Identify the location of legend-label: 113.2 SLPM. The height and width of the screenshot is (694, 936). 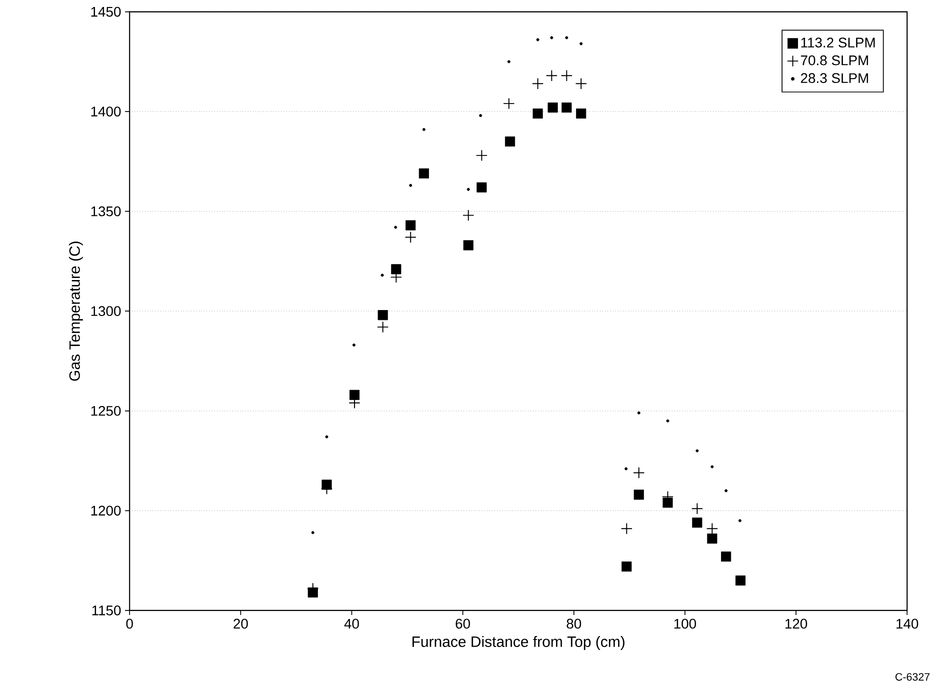
(838, 43).